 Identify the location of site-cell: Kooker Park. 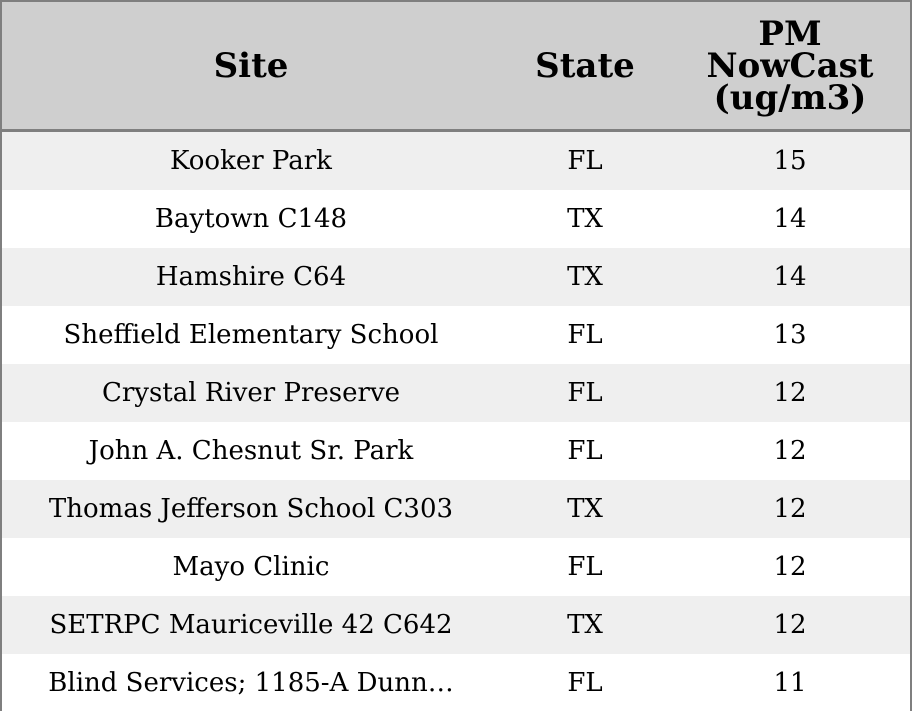
(251, 161).